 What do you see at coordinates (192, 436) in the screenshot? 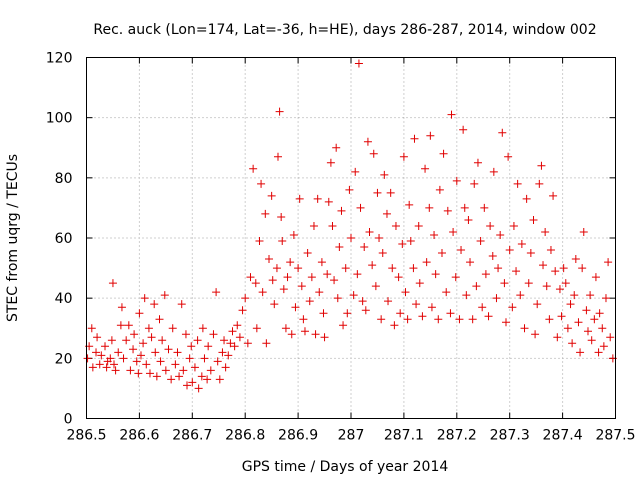
I see `x-tick-label: 286.7` at bounding box center [192, 436].